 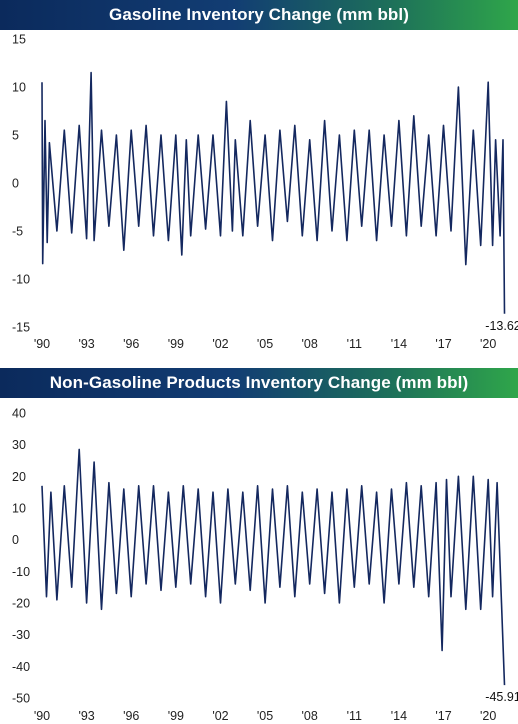 I want to click on y-tick-label: -40, so click(x=21, y=667).